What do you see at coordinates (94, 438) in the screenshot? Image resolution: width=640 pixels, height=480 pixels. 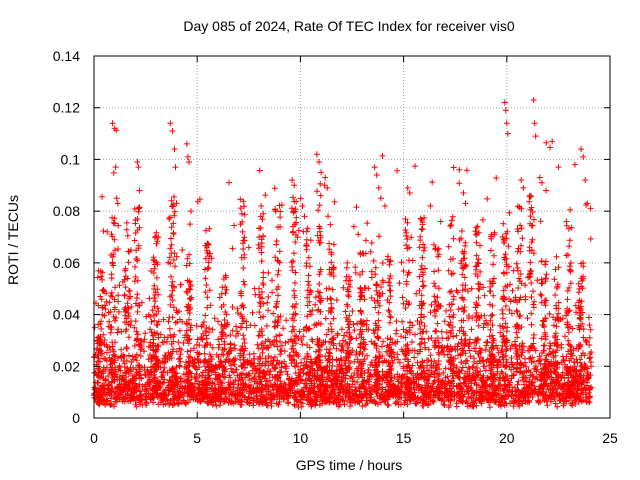 I see `x-tick-label: 0` at bounding box center [94, 438].